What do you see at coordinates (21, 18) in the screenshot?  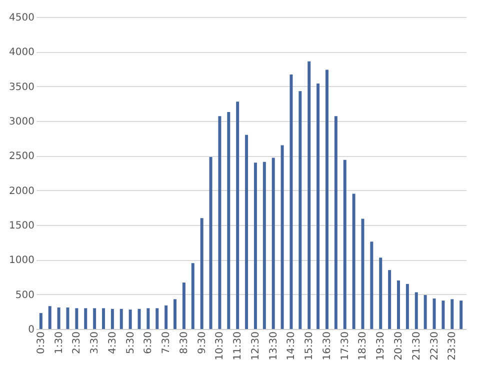 I see `y-tick-label: 4500` at bounding box center [21, 18].